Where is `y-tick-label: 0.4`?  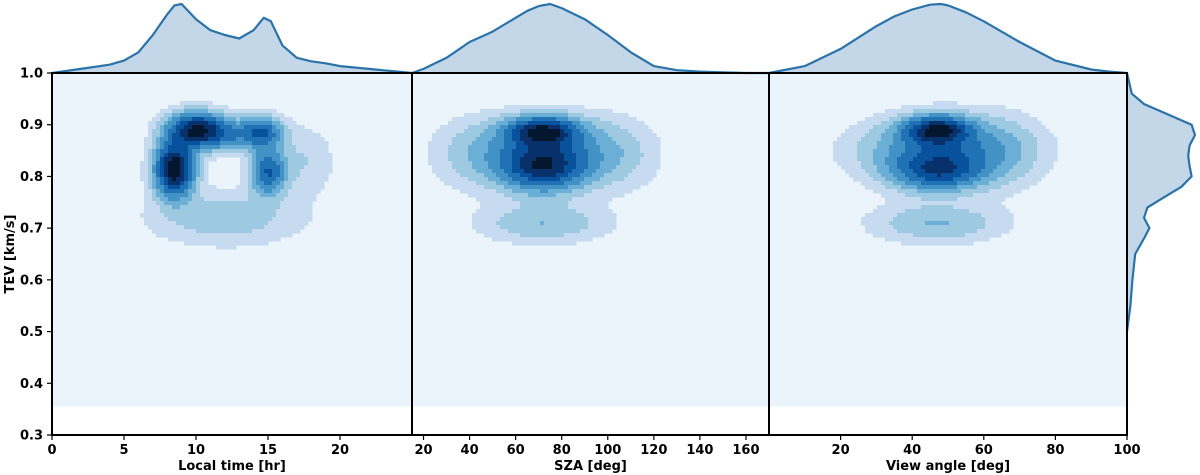
y-tick-label: 0.4 is located at coordinates (31, 384).